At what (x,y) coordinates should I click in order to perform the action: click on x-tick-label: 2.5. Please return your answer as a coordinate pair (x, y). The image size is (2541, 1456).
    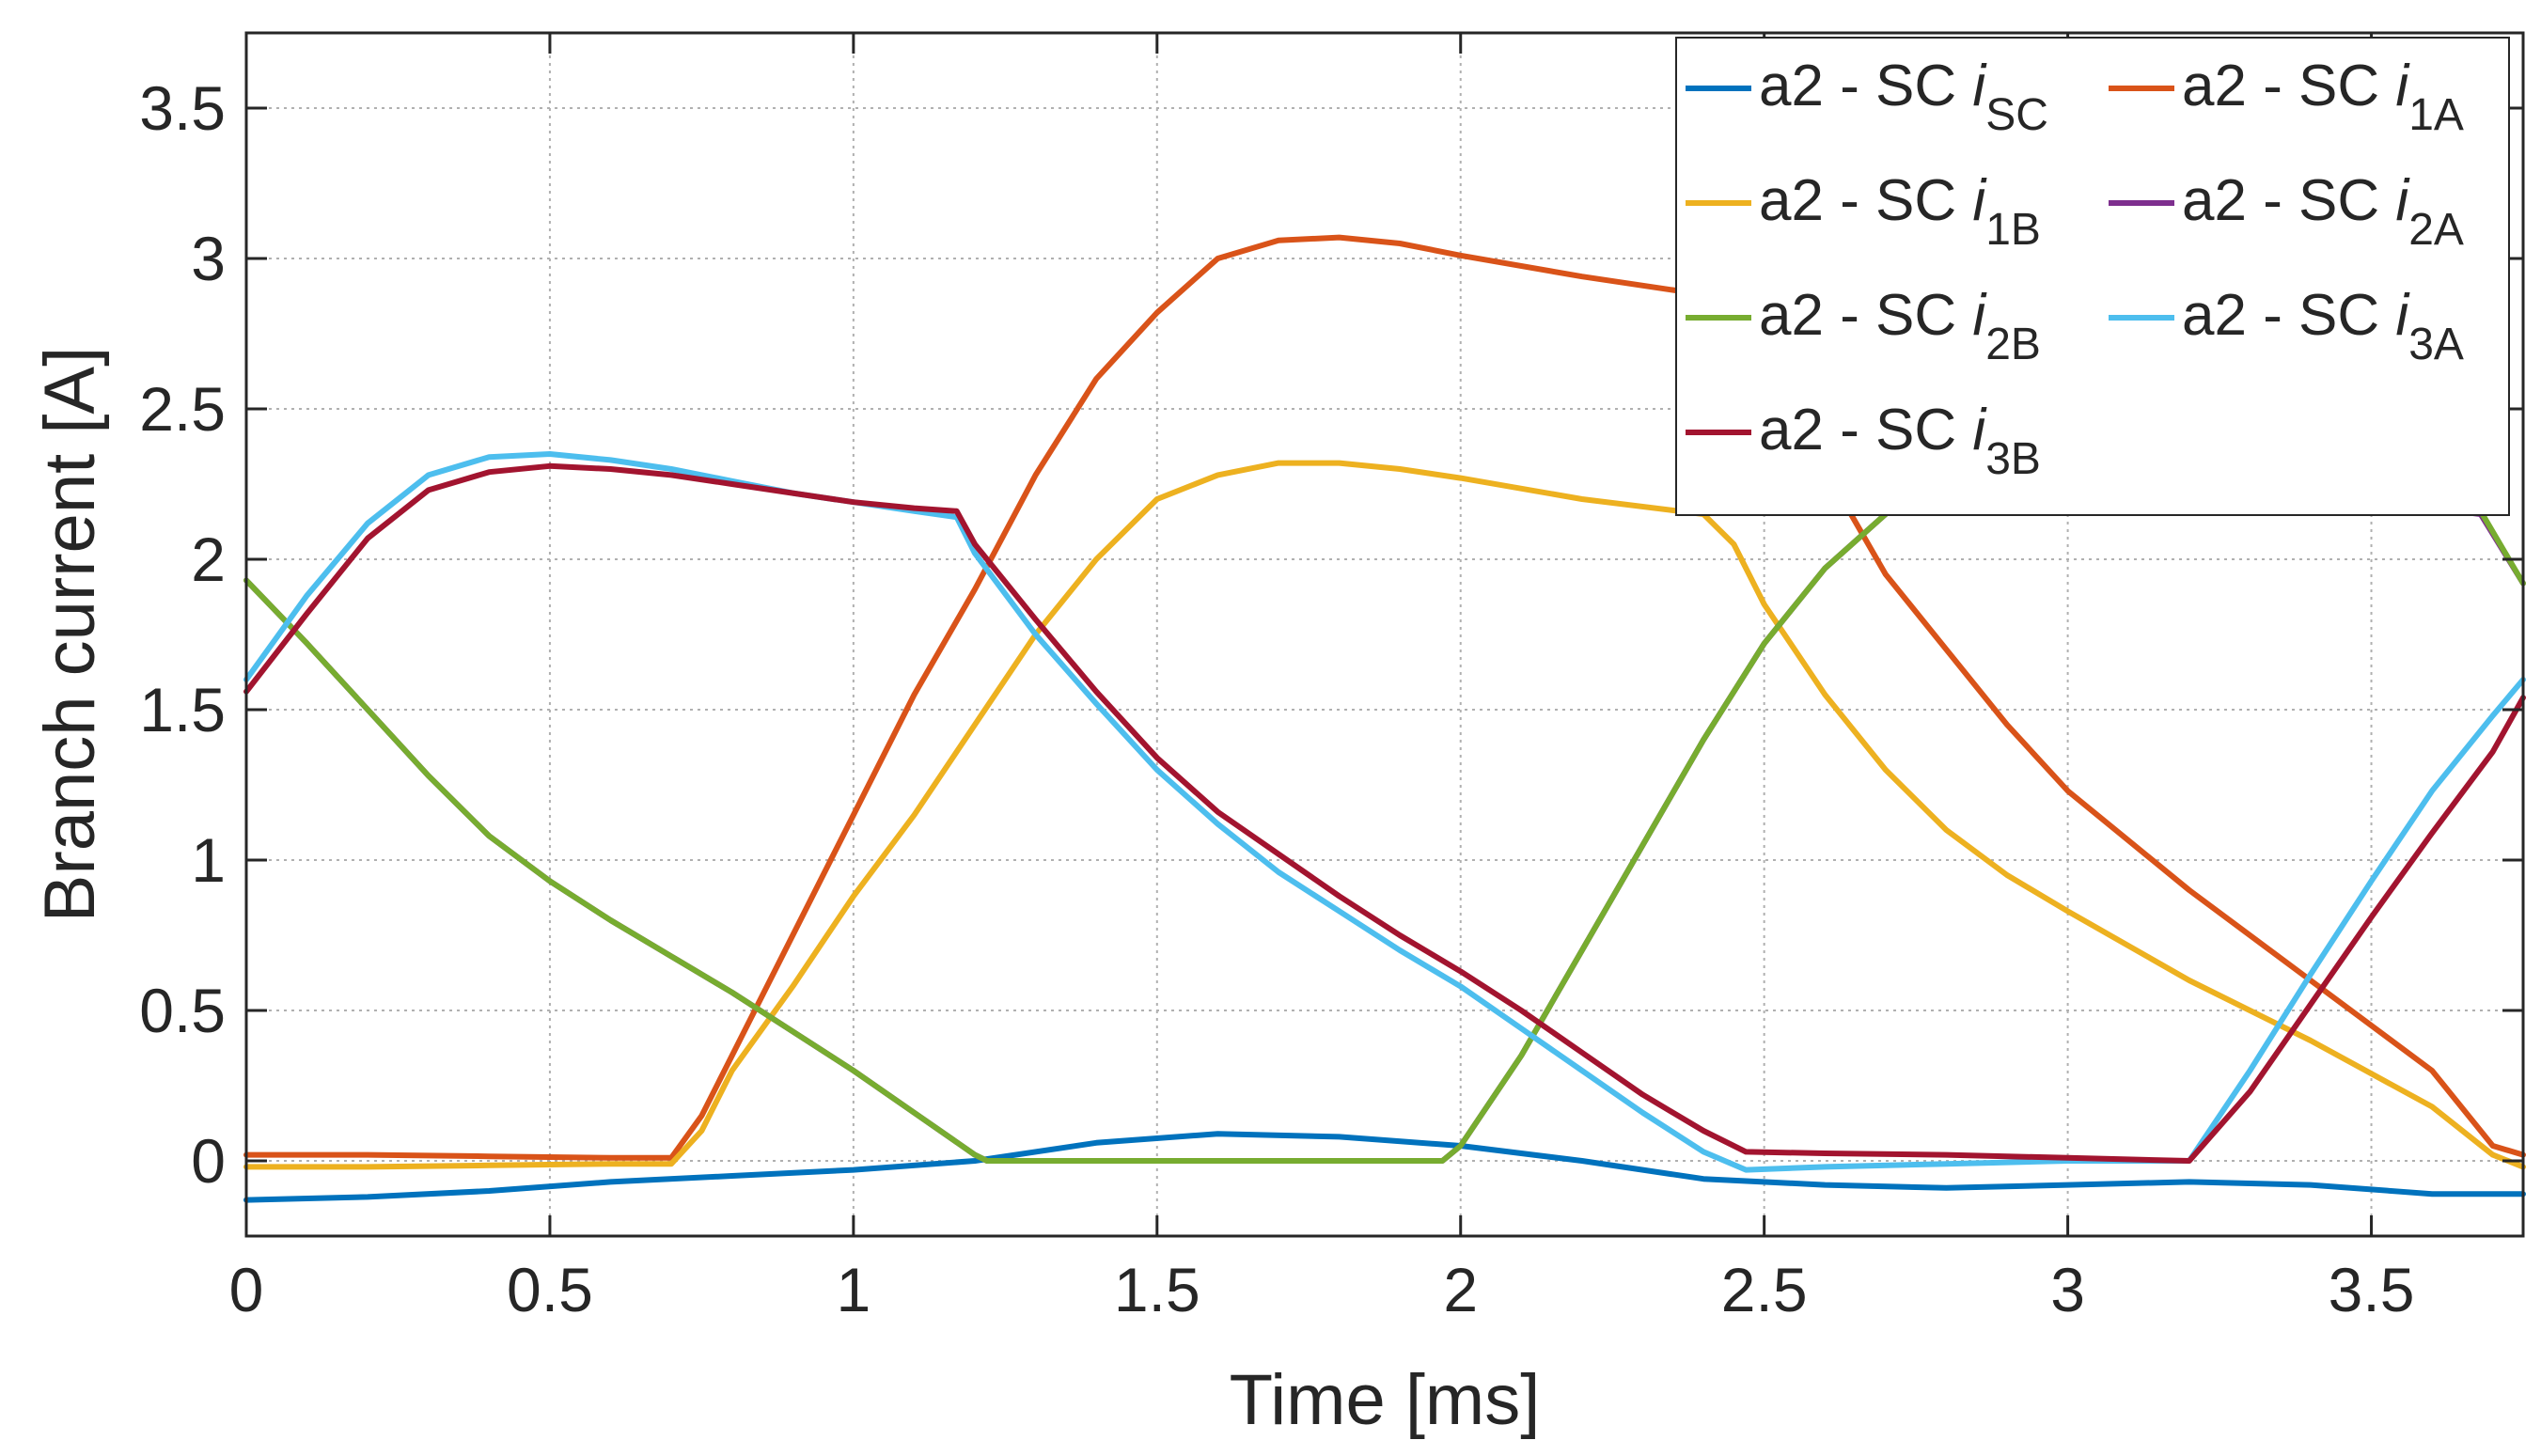
    Looking at the image, I should click on (1764, 1289).